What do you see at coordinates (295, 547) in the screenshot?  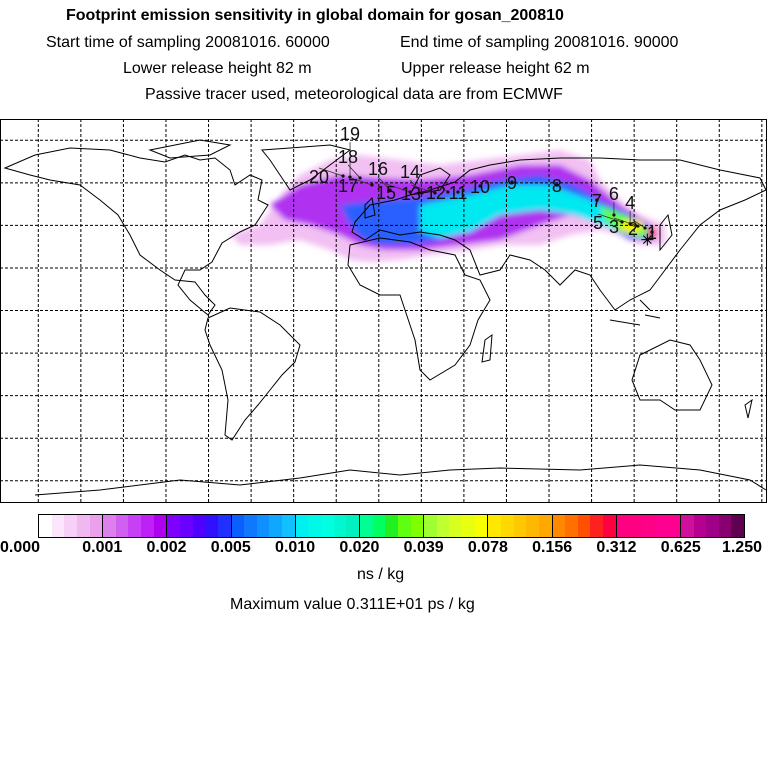 I see `colorbar-tick-label: 0.010` at bounding box center [295, 547].